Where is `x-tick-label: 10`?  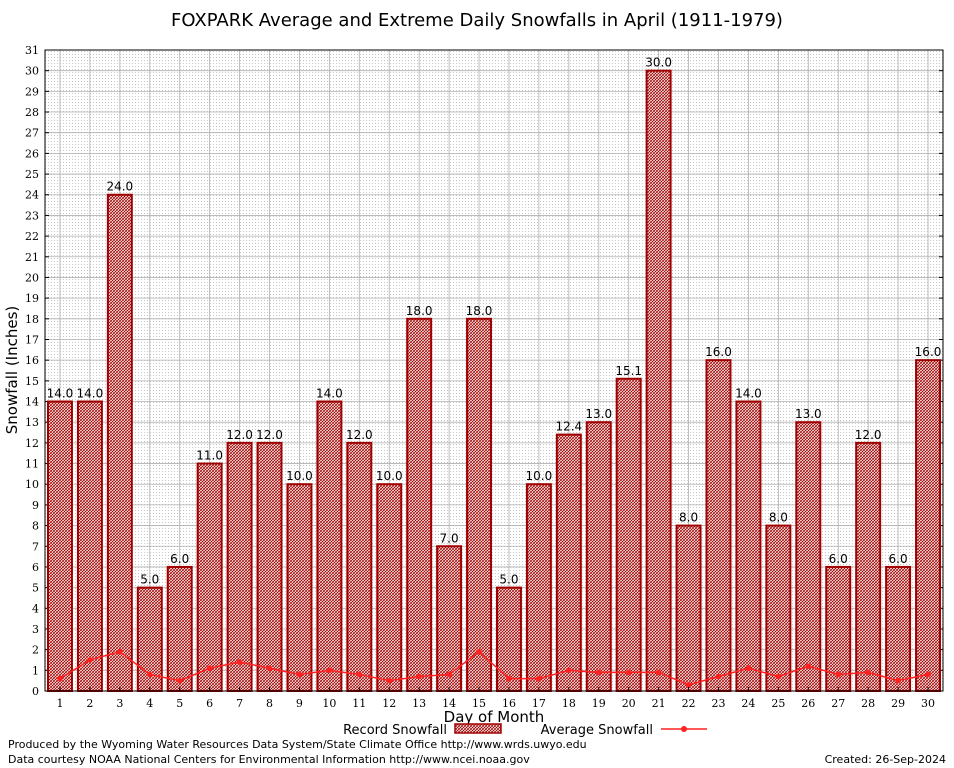
x-tick-label: 10 is located at coordinates (329, 703).